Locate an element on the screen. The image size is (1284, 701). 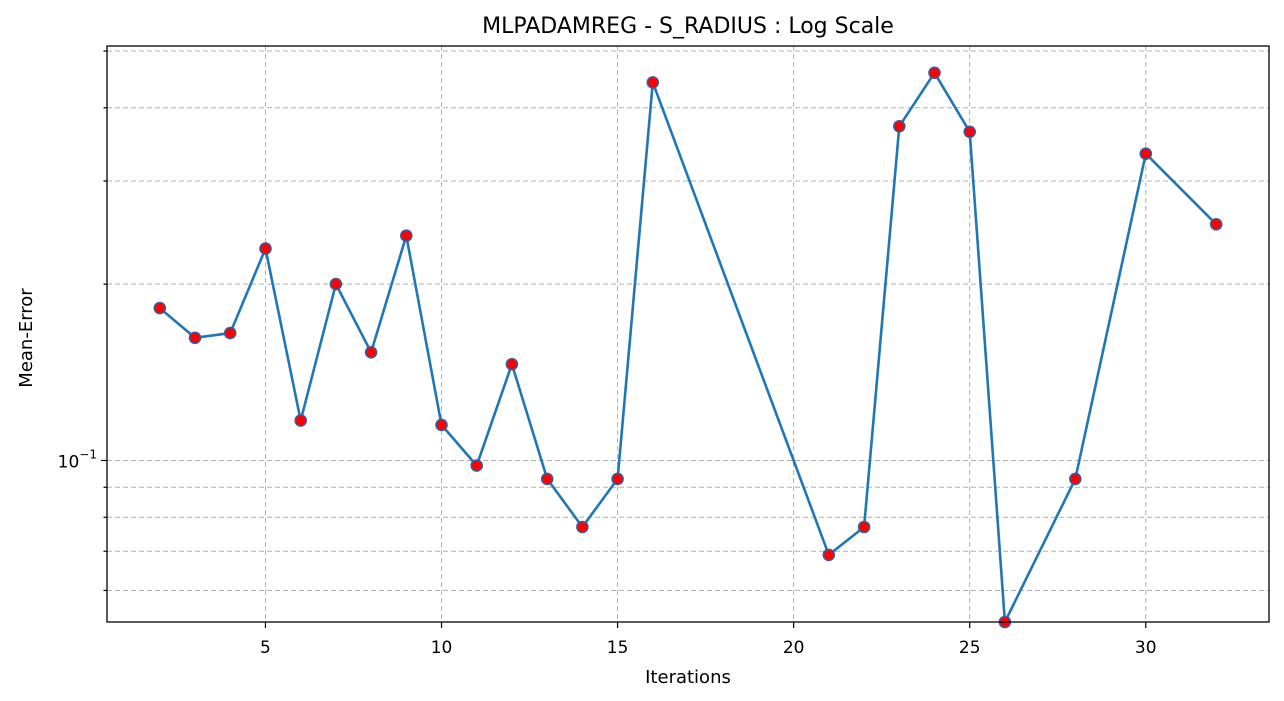
chart-title: MLPADAMREG - S_RADIUS : Log Scale is located at coordinates (688, 26).